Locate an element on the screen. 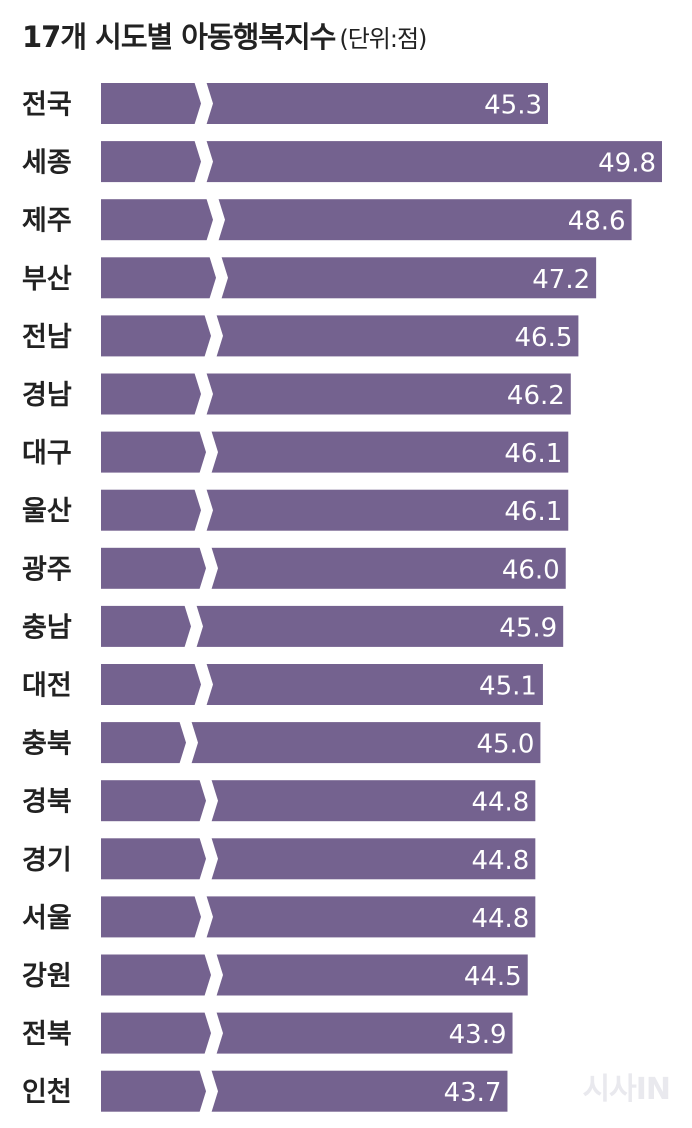 This screenshot has height=1128, width=692. bar-row: 서울 44.8 is located at coordinates (279, 917).